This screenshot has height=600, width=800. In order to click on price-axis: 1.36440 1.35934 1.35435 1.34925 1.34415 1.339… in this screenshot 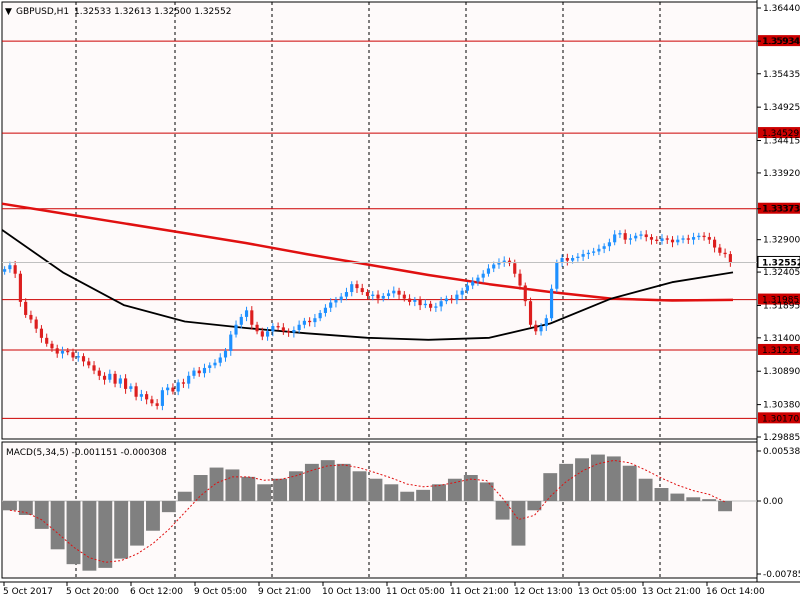, I will do `click(778, 223)`.